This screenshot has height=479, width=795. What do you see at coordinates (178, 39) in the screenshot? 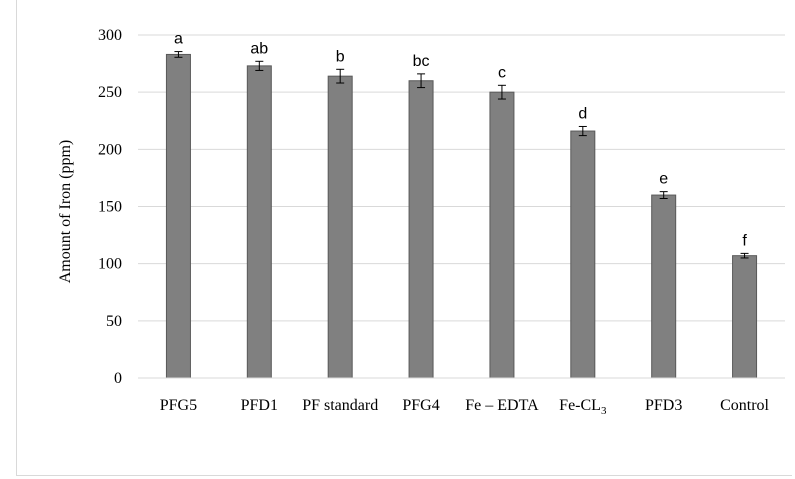
I see `significance-label: a` at bounding box center [178, 39].